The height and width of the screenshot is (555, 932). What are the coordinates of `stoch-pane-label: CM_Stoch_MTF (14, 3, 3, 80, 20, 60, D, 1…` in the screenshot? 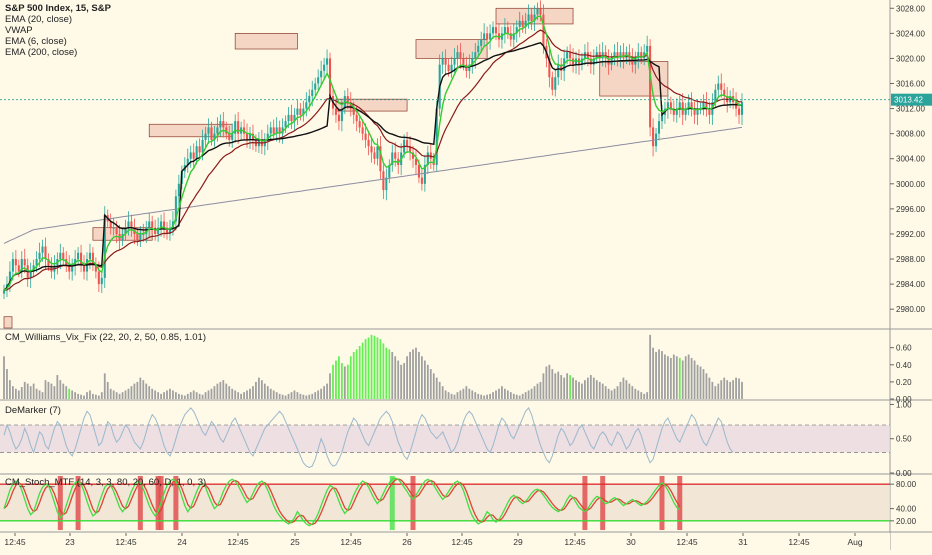 It's located at (106, 482).